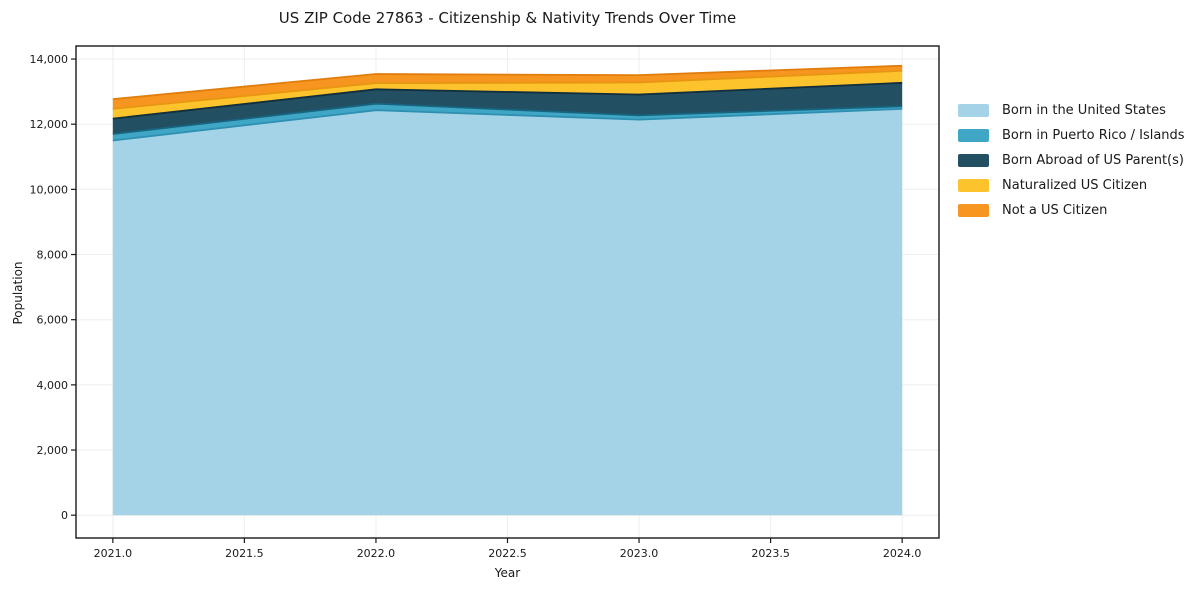  What do you see at coordinates (1055, 210) in the screenshot?
I see `legend-label: Not a US Citizen` at bounding box center [1055, 210].